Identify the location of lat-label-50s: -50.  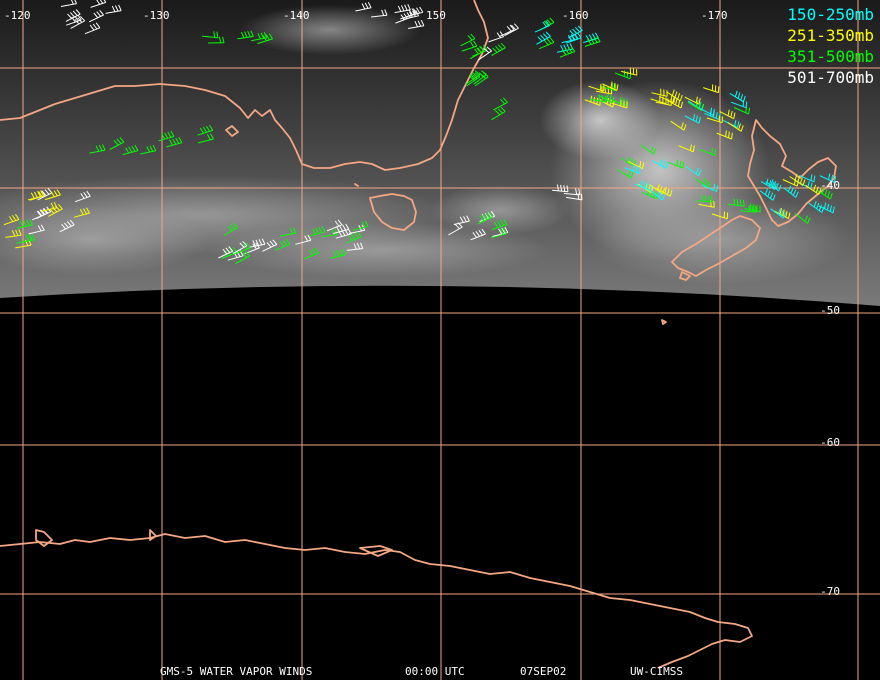
(830, 310).